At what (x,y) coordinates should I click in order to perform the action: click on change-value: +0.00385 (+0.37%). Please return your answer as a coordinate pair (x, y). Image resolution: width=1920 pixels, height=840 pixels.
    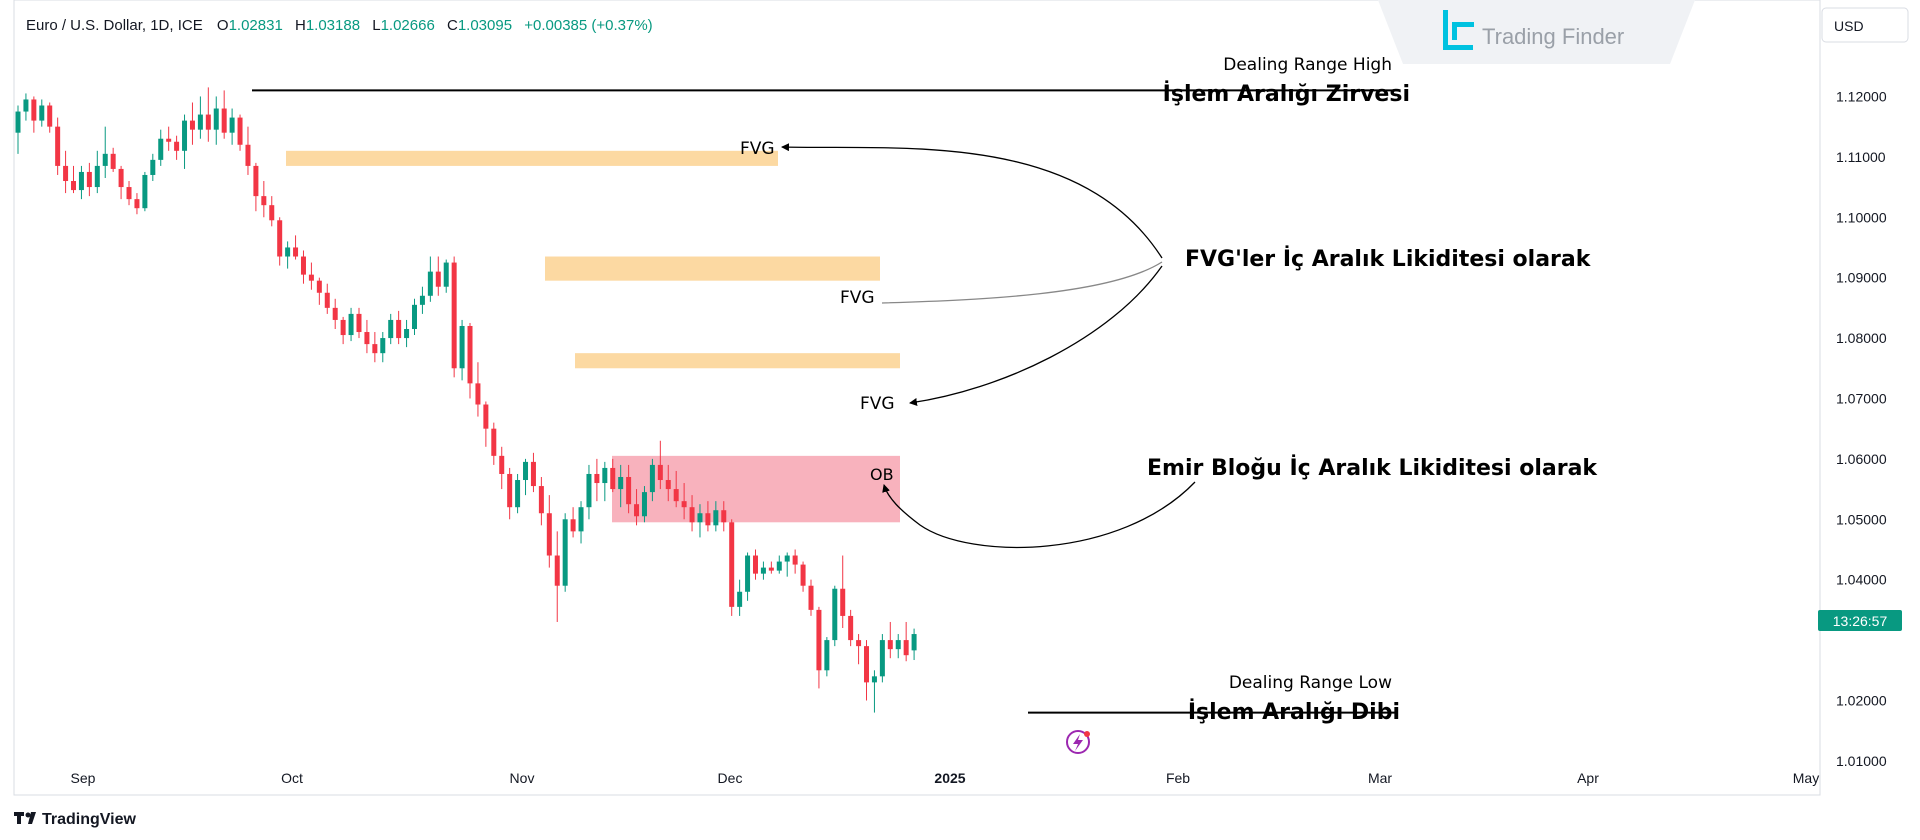
    Looking at the image, I should click on (588, 25).